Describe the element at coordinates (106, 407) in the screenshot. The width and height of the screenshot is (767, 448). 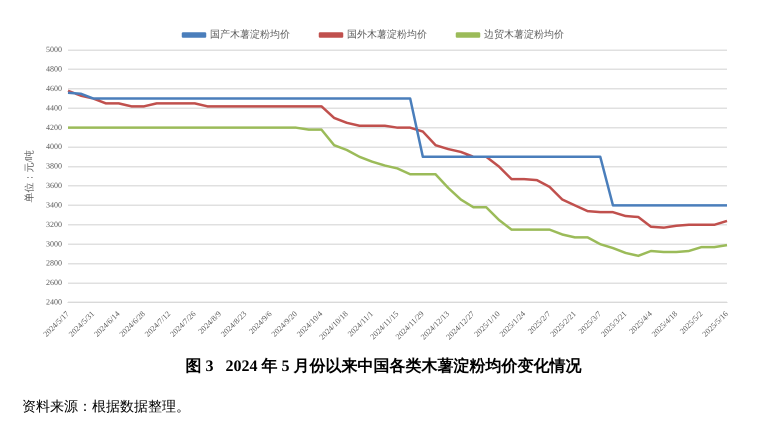
I see `text: 资料来源：根据数据整理。` at that location.